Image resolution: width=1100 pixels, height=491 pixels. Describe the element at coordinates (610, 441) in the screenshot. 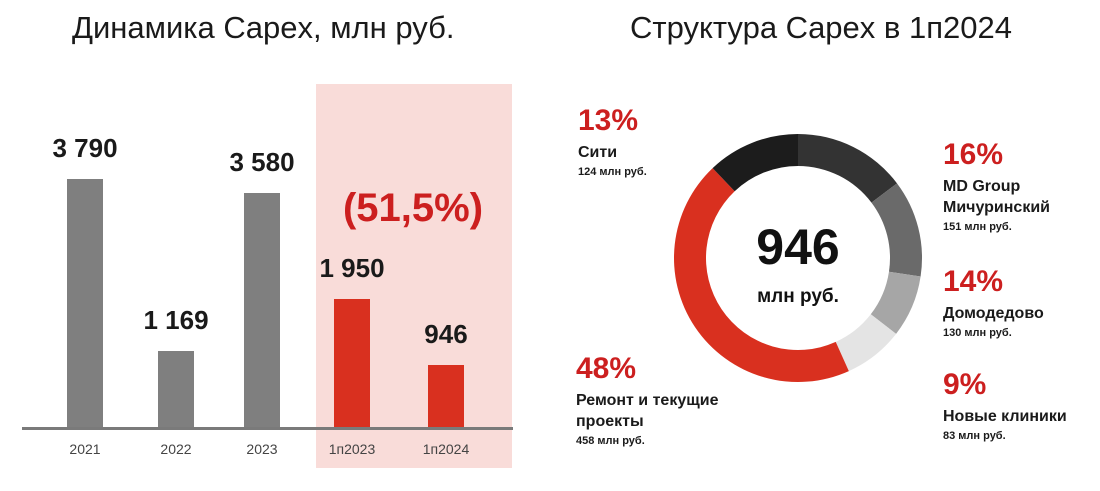

I see `legend-repairs-value: 458 млн руб.` at that location.